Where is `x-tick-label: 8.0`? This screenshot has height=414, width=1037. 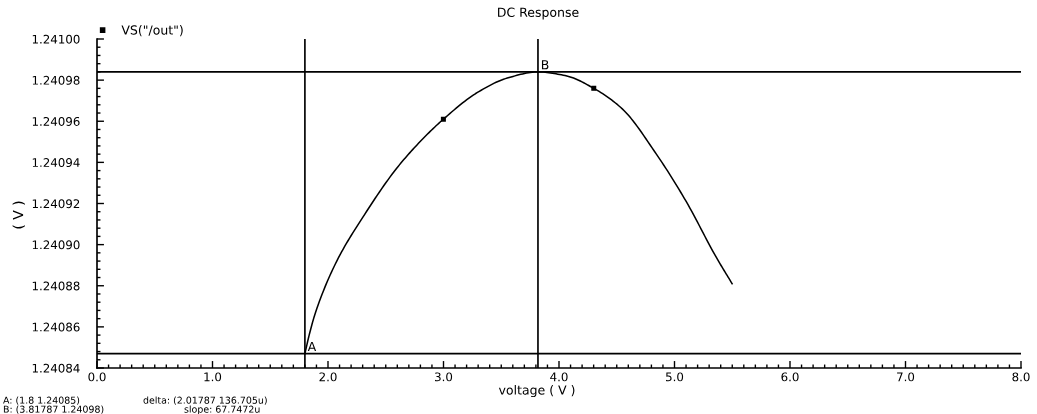
x-tick-label: 8.0 is located at coordinates (1021, 377).